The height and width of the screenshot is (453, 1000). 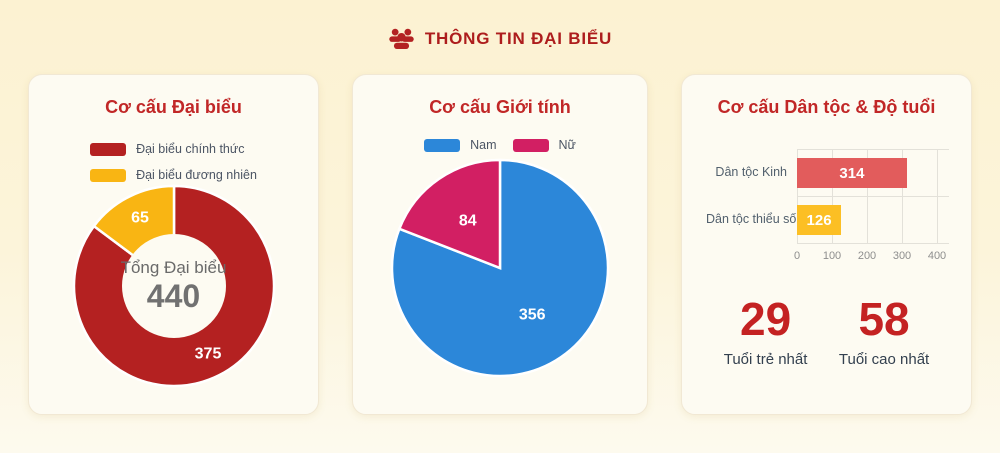 What do you see at coordinates (884, 359) in the screenshot?
I see `stat-oldest-label: Tuổi cao nhất` at bounding box center [884, 359].